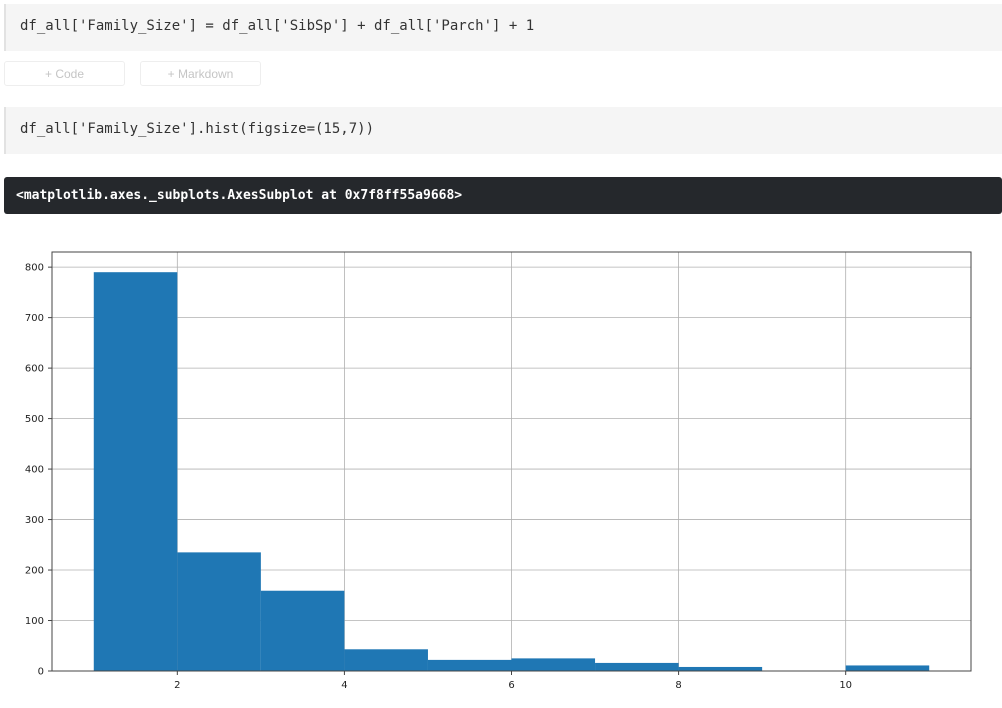 Image resolution: width=1002 pixels, height=708 pixels. I want to click on x-tick-label: 6, so click(511, 685).